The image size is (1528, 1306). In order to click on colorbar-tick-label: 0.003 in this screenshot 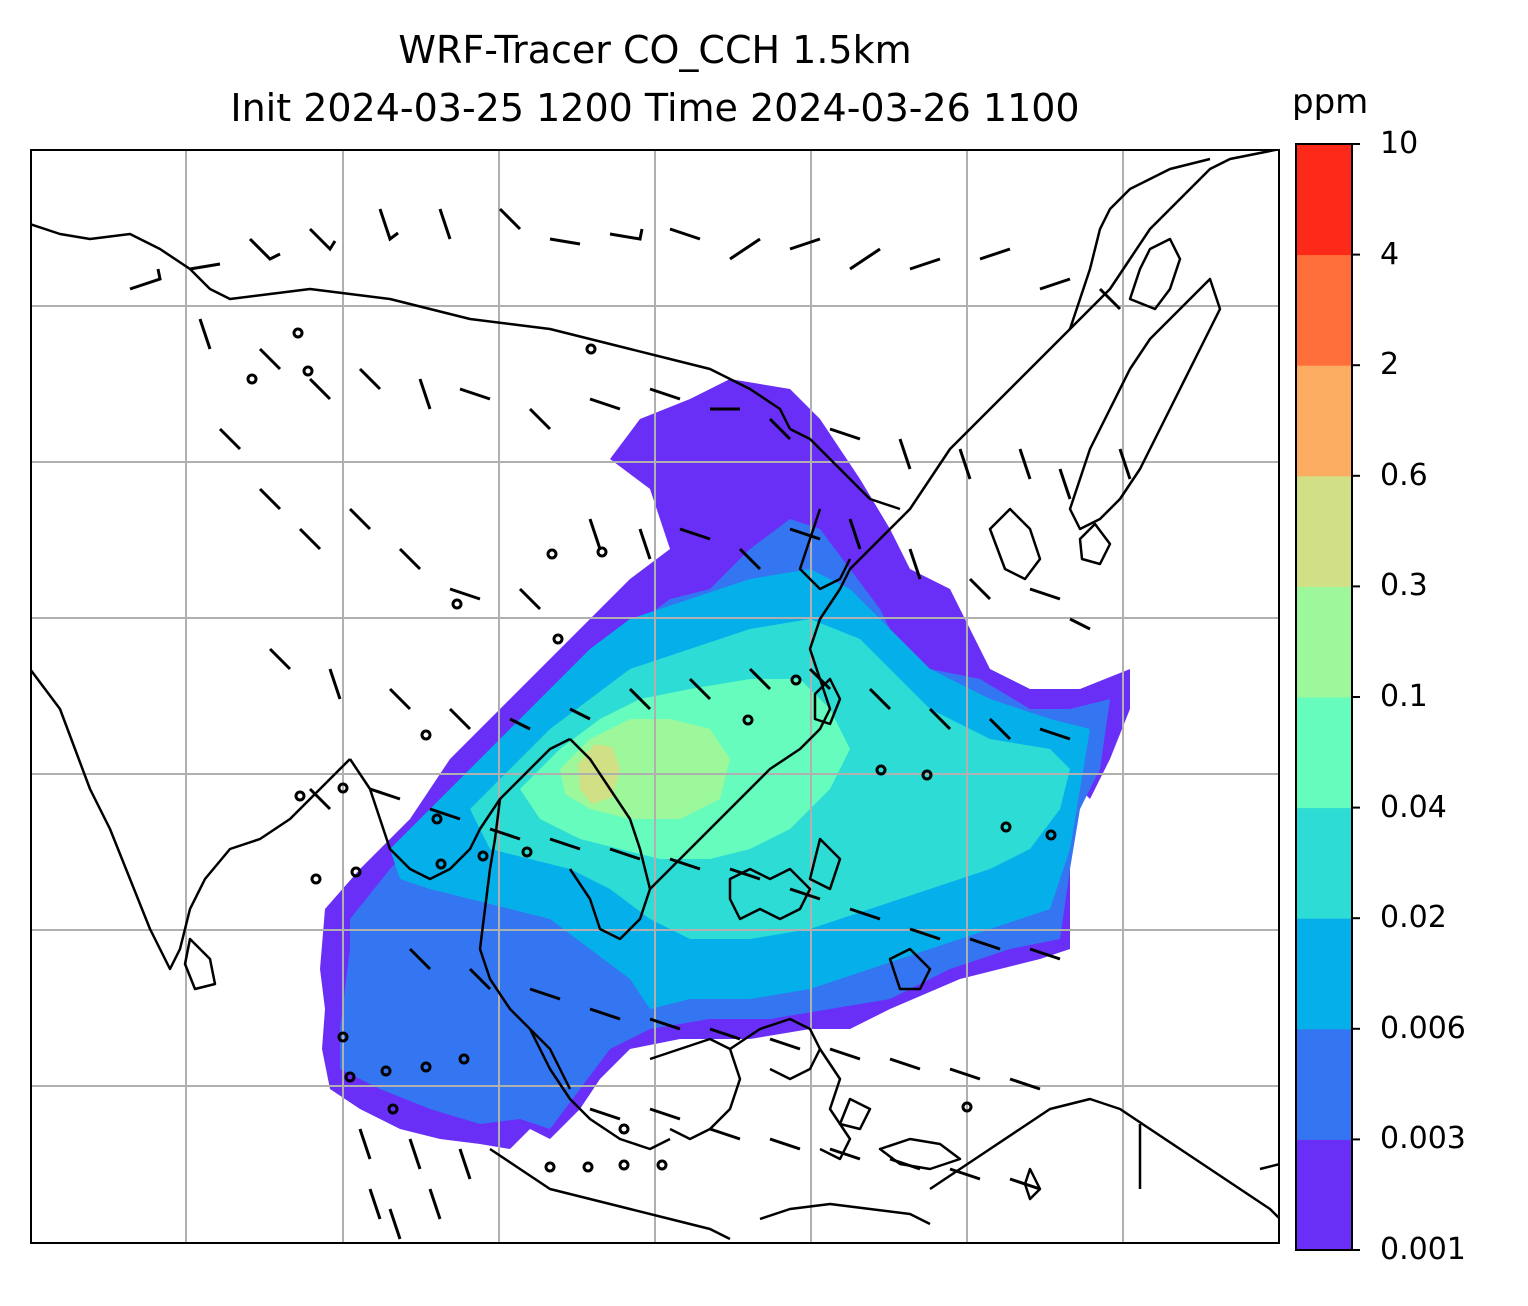, I will do `click(1423, 1139)`.